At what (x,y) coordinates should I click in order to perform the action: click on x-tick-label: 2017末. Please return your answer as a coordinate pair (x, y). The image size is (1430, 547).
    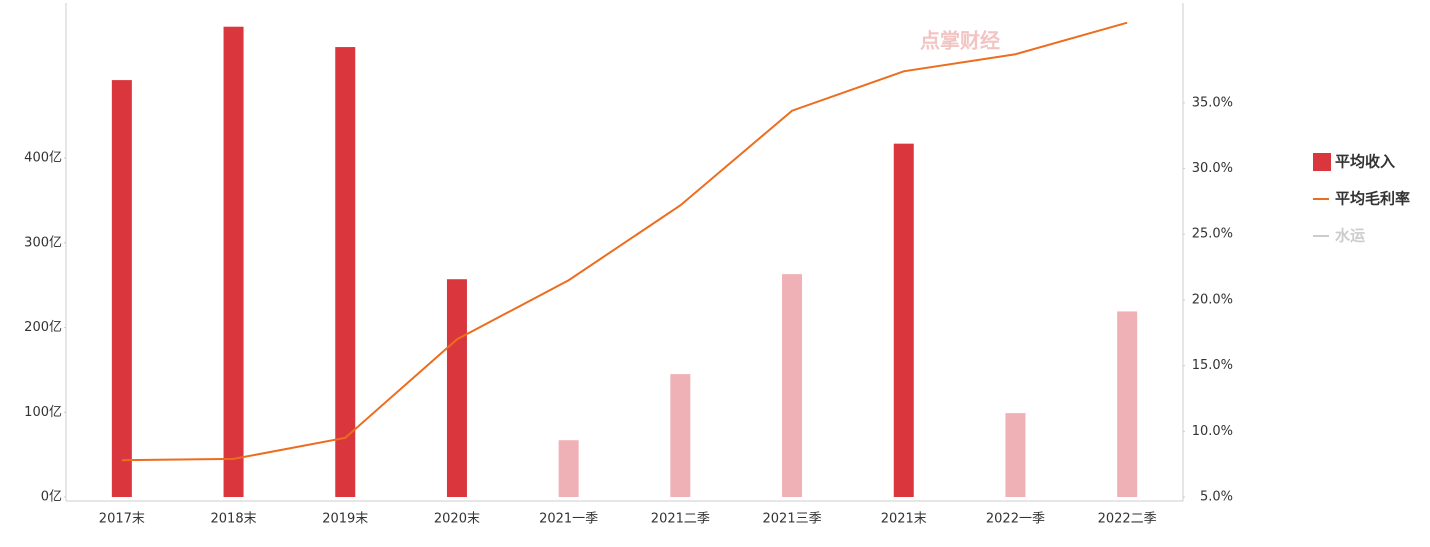
    Looking at the image, I should click on (122, 519).